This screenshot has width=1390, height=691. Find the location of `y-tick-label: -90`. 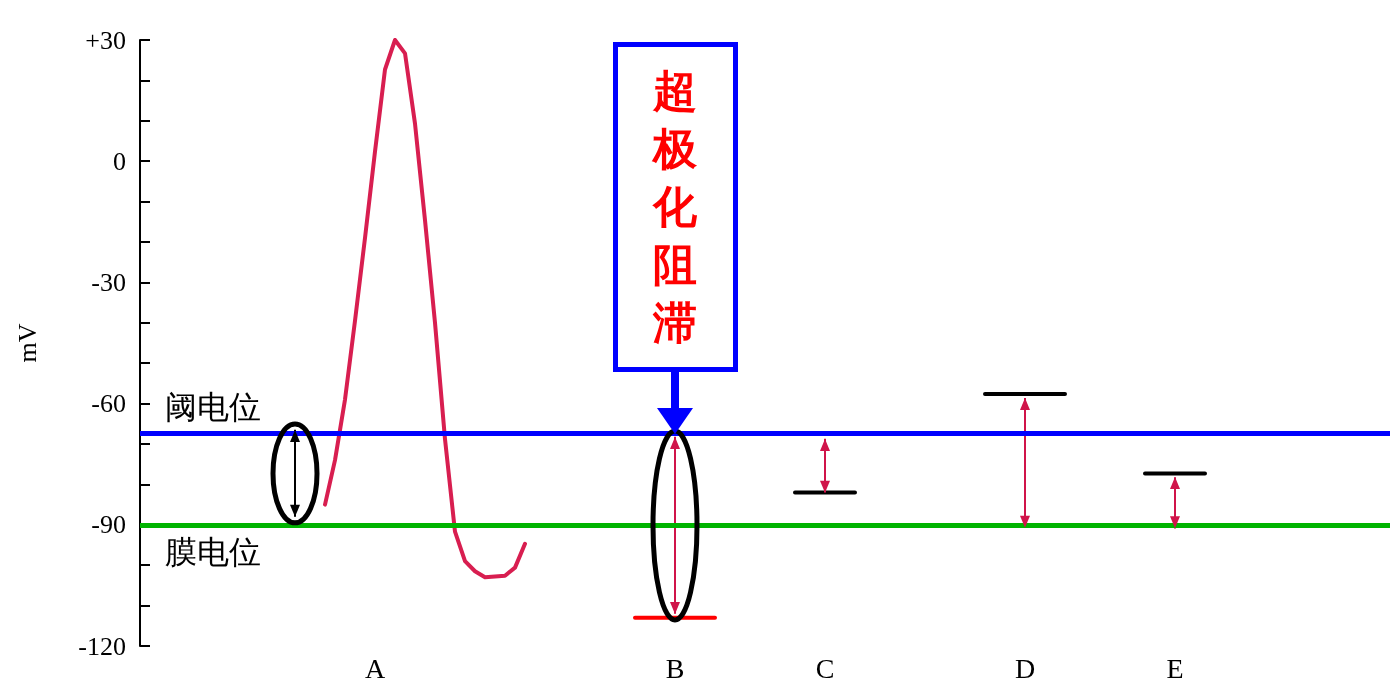

y-tick-label: -90 is located at coordinates (108, 525).